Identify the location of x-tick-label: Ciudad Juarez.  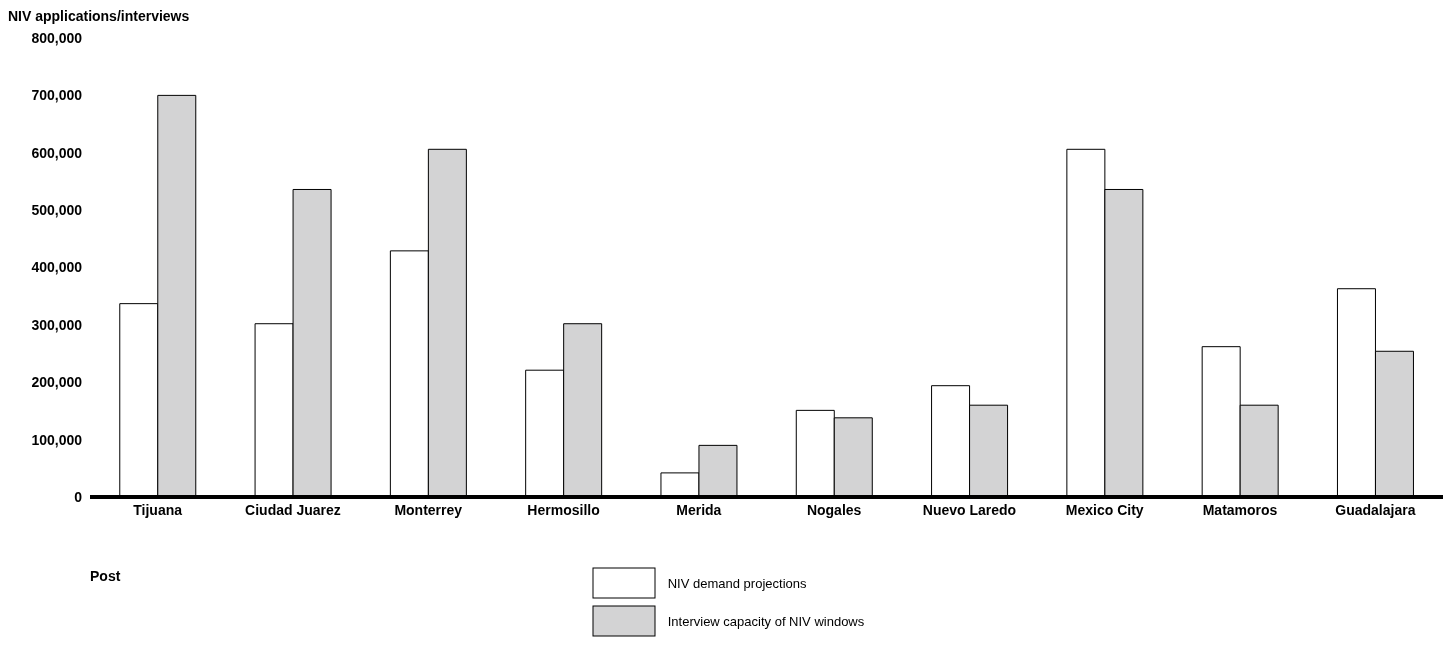
(293, 509).